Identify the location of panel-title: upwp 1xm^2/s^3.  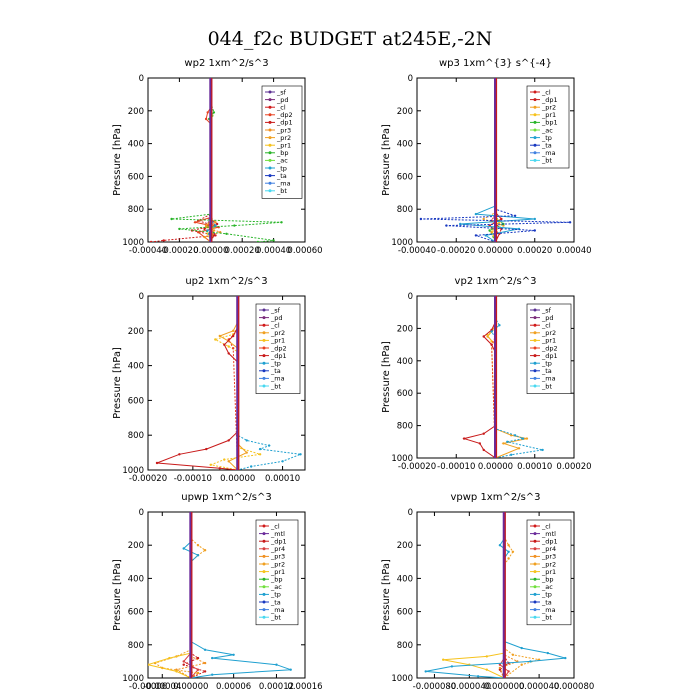
(226, 497).